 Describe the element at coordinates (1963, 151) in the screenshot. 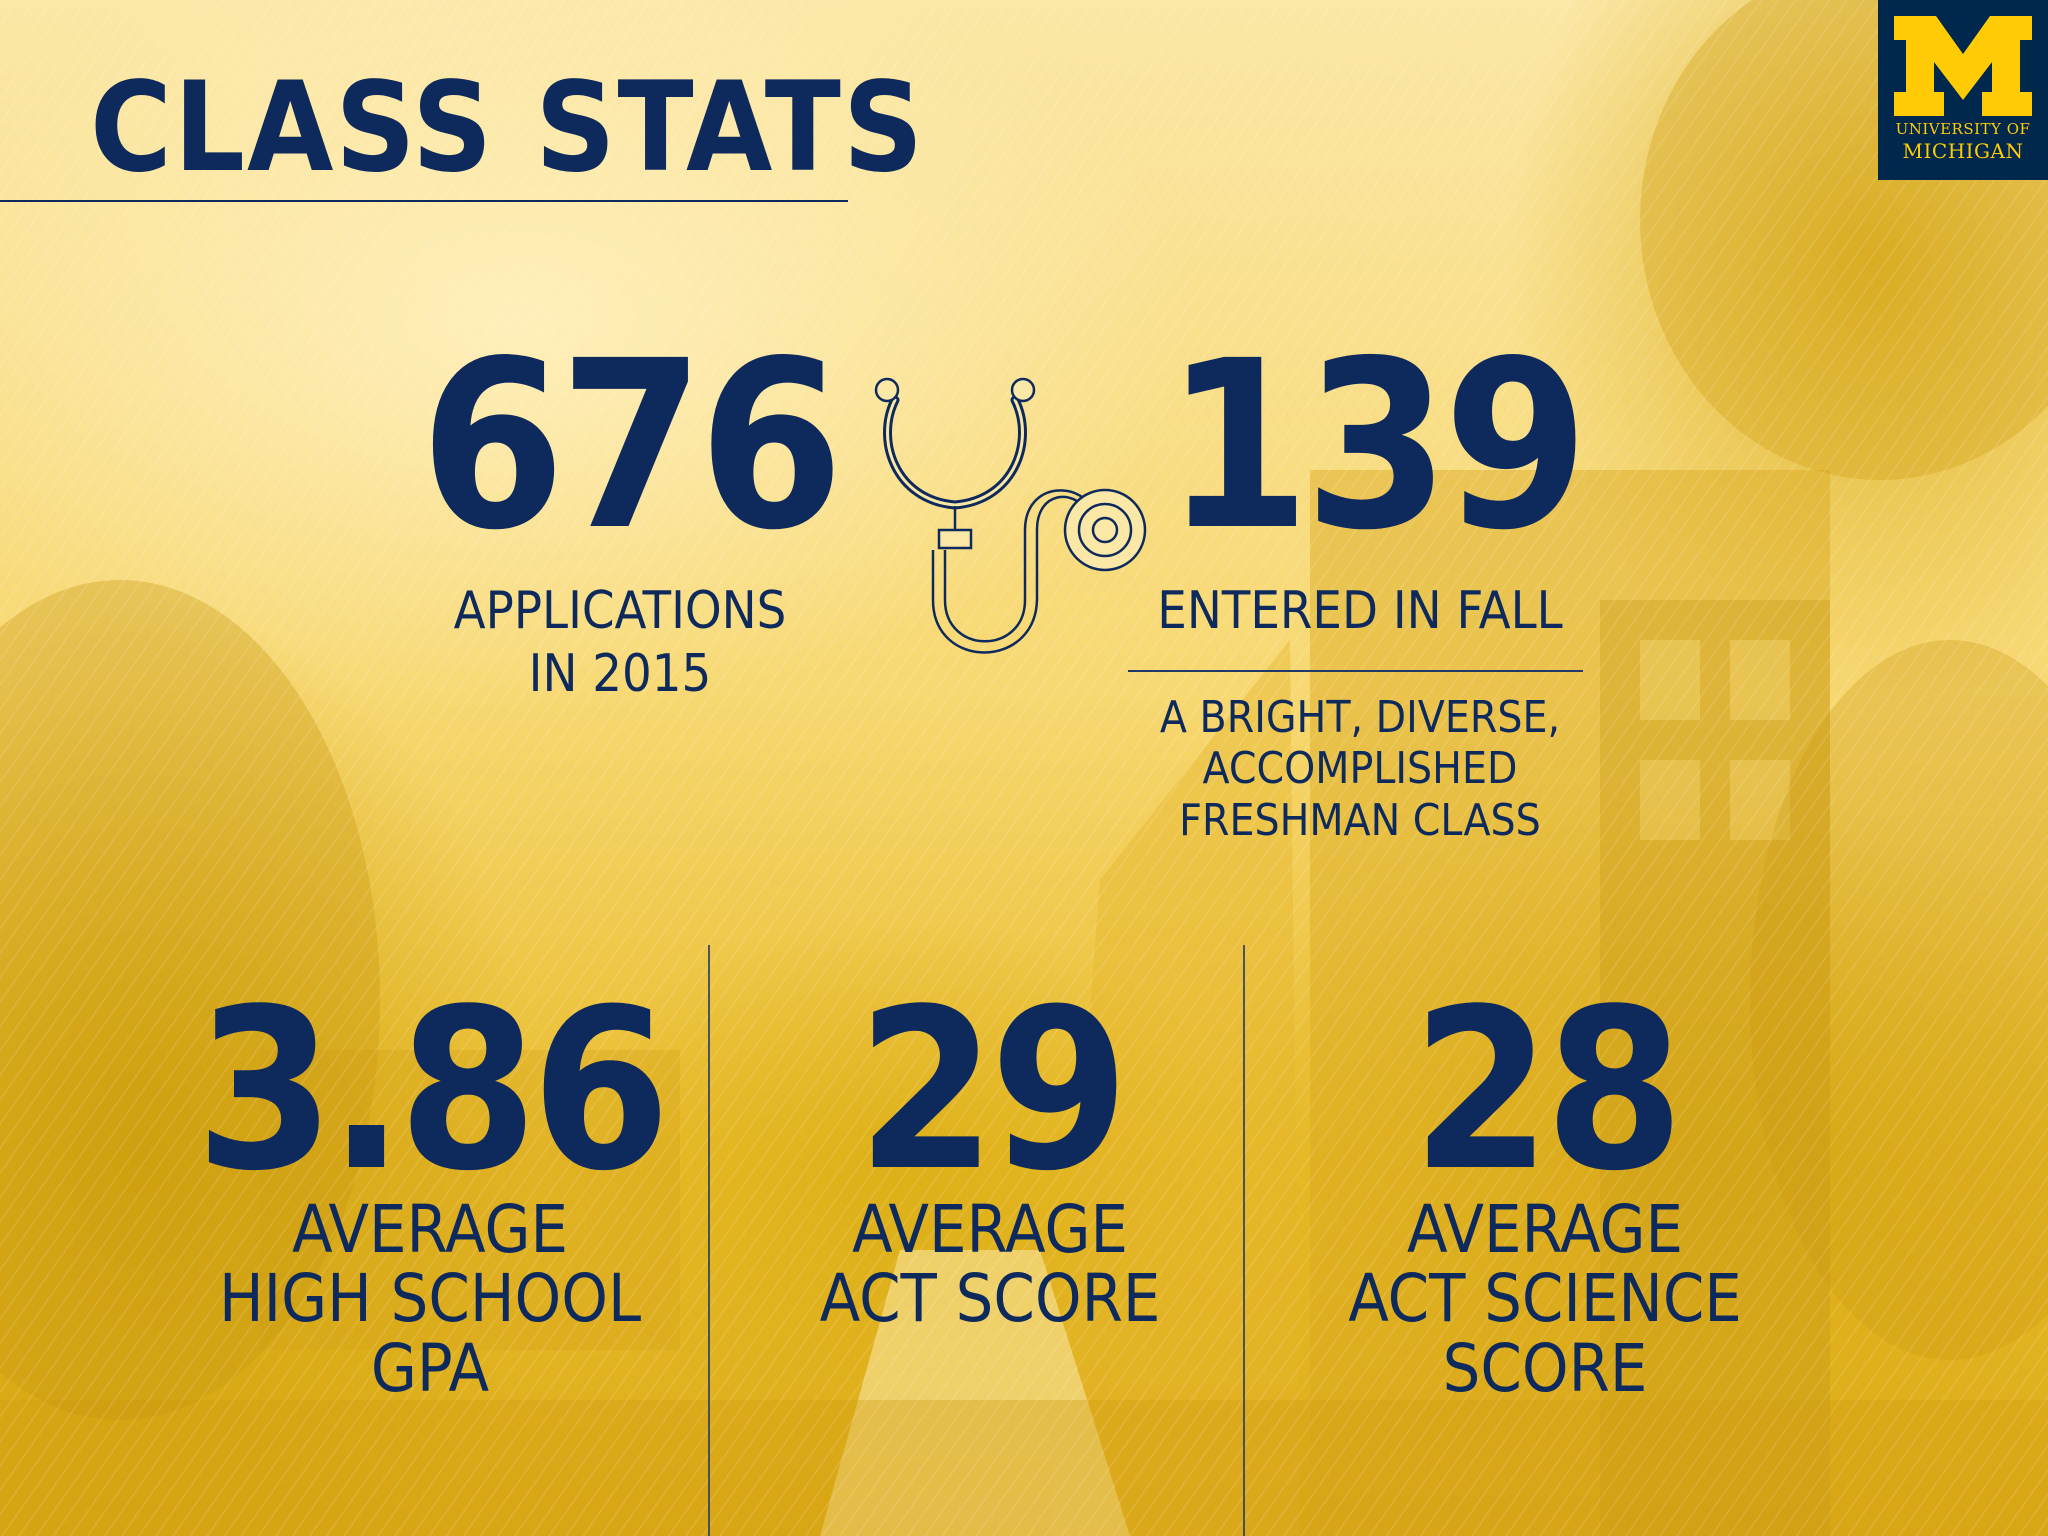

I see `logo-line-michigan: MICHIGAN` at that location.